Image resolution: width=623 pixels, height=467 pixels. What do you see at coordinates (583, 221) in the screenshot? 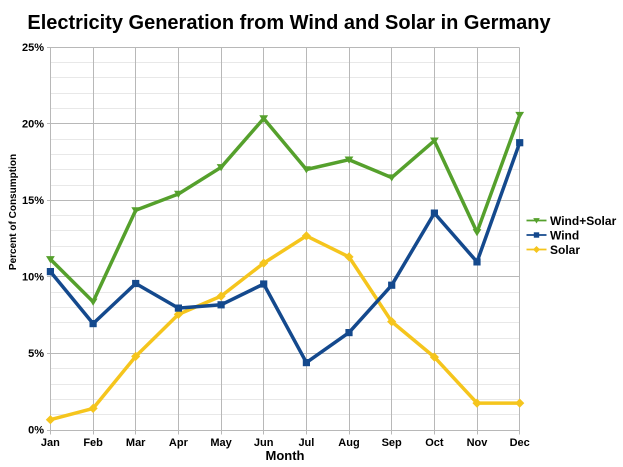
I see `svg-text: Wind+Solar` at bounding box center [583, 221].